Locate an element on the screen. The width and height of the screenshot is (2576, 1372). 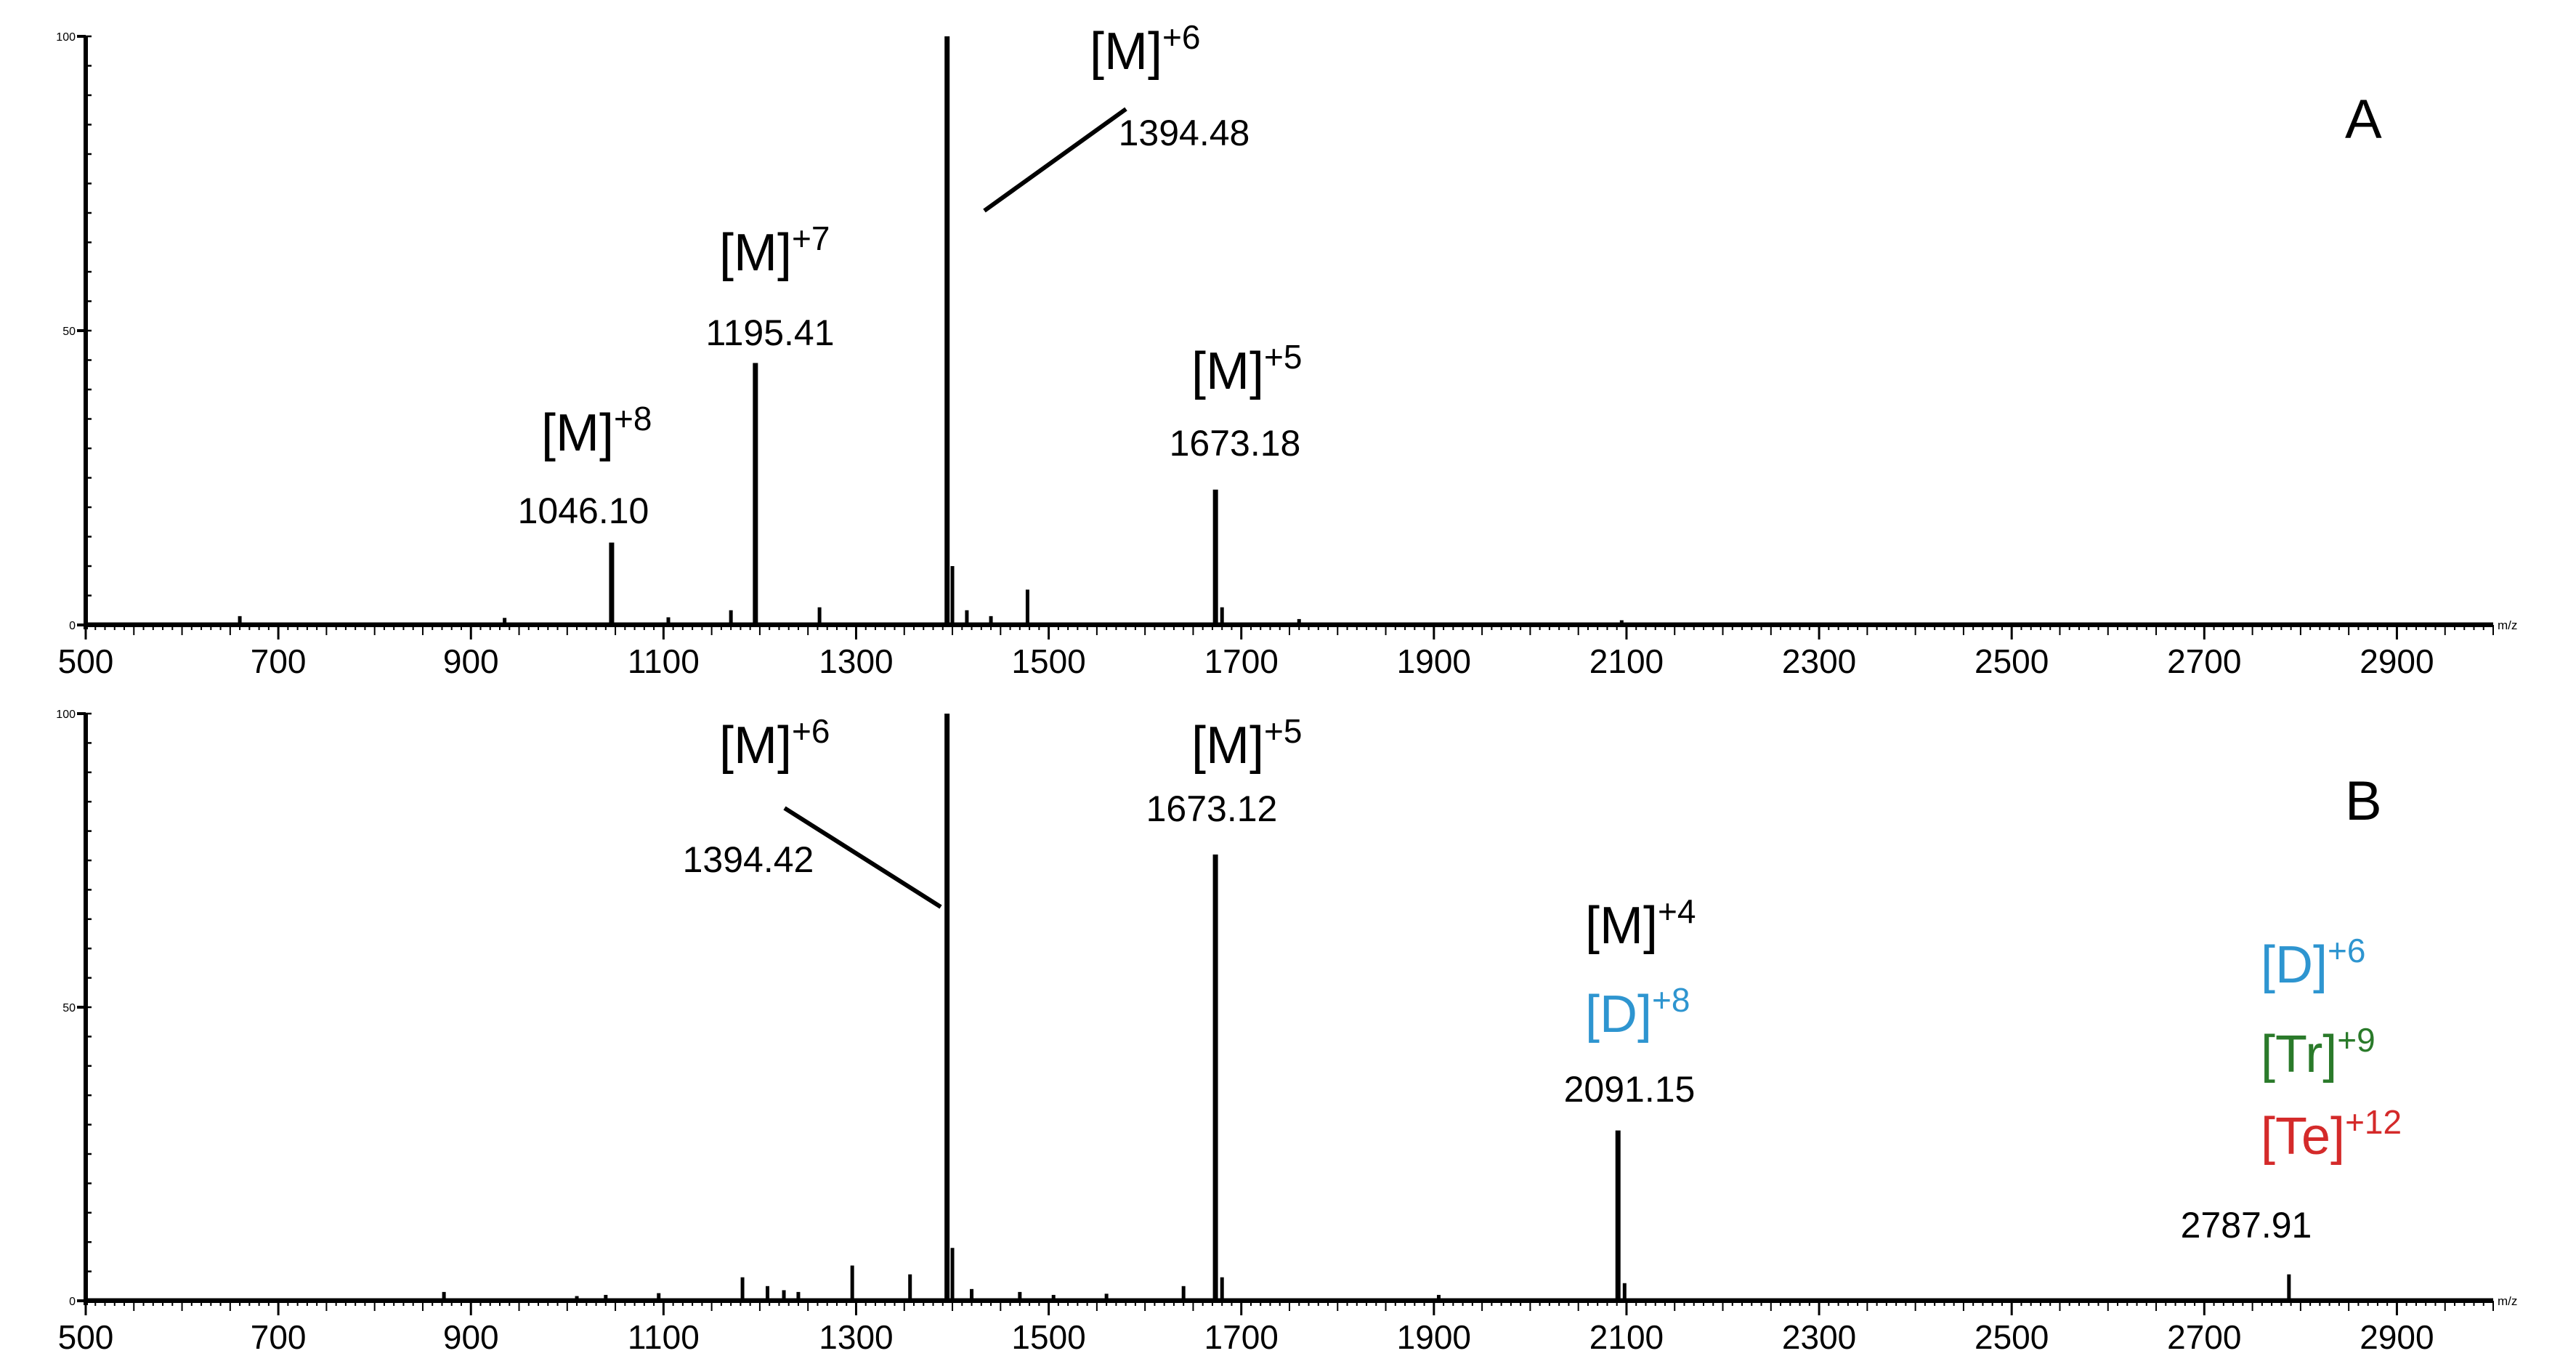
panel-letter: B is located at coordinates (2363, 801).